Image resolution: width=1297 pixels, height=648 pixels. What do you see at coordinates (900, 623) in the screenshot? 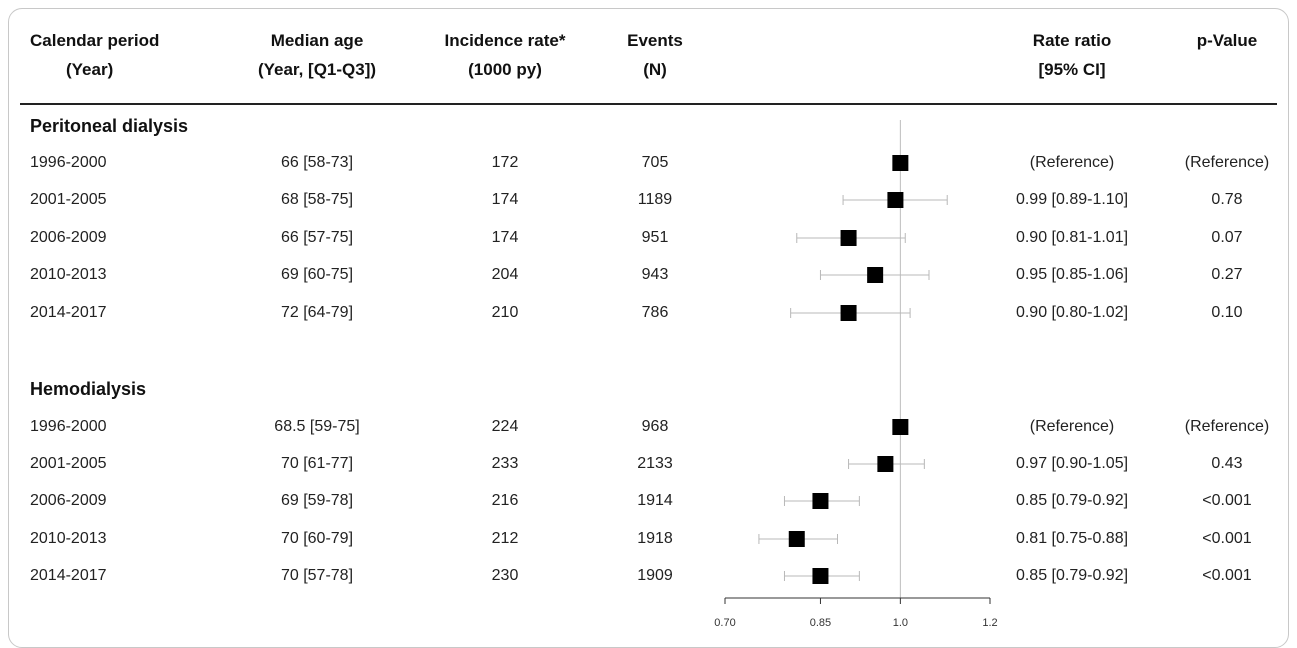
I see `x-tick-label: 1.0` at bounding box center [900, 623].